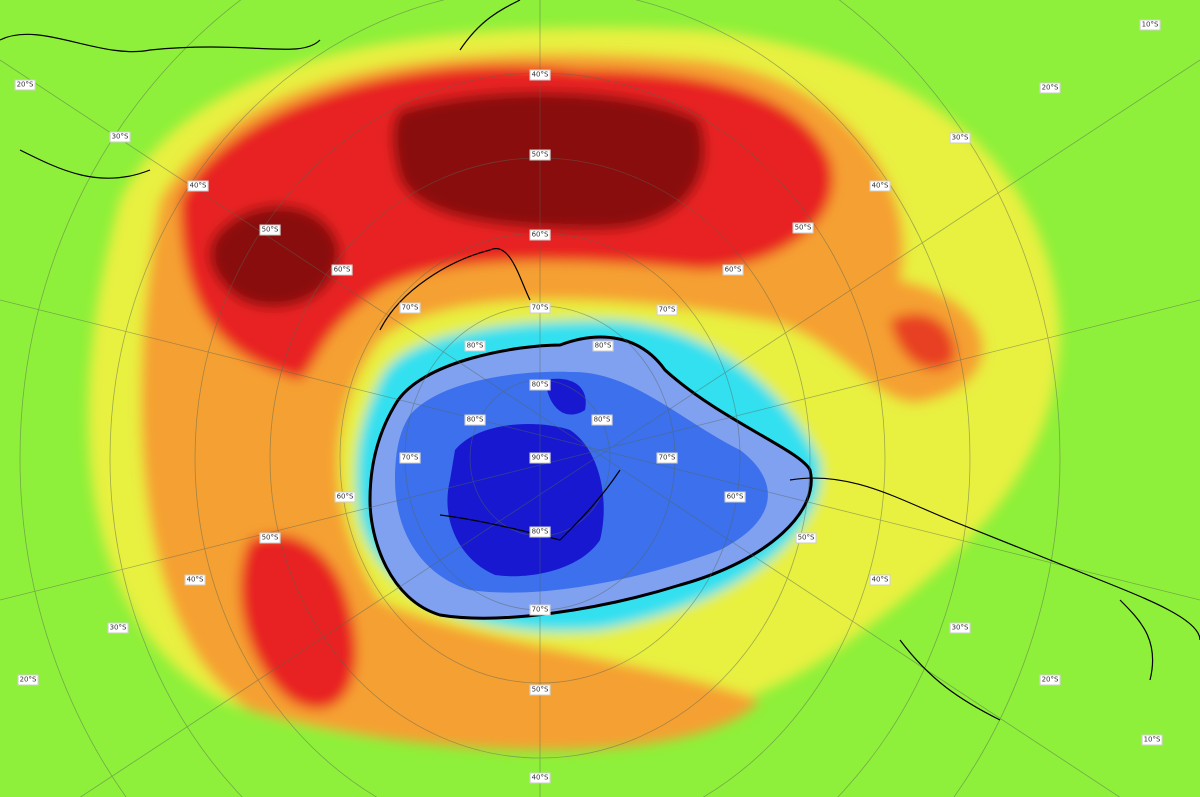 The image size is (1200, 797). I want to click on latitude-label: 90°S, so click(540, 458).